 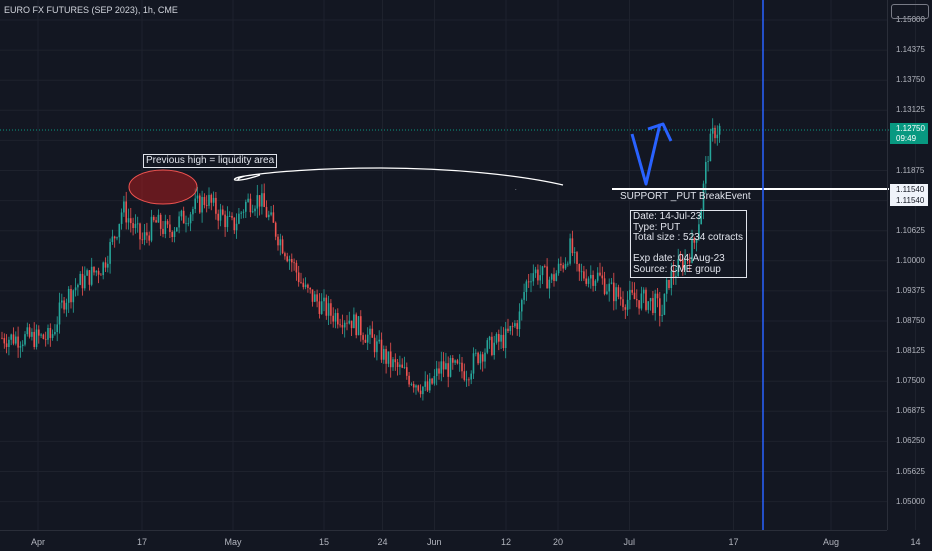 I want to click on liquidity-zone-ellipse, so click(x=163, y=187).